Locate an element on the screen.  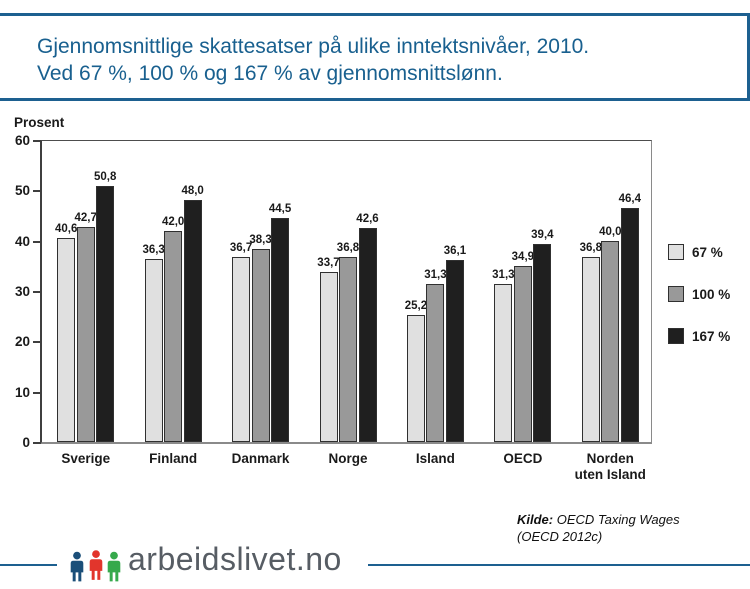
x-category-label: Danmark is located at coordinates (260, 458).